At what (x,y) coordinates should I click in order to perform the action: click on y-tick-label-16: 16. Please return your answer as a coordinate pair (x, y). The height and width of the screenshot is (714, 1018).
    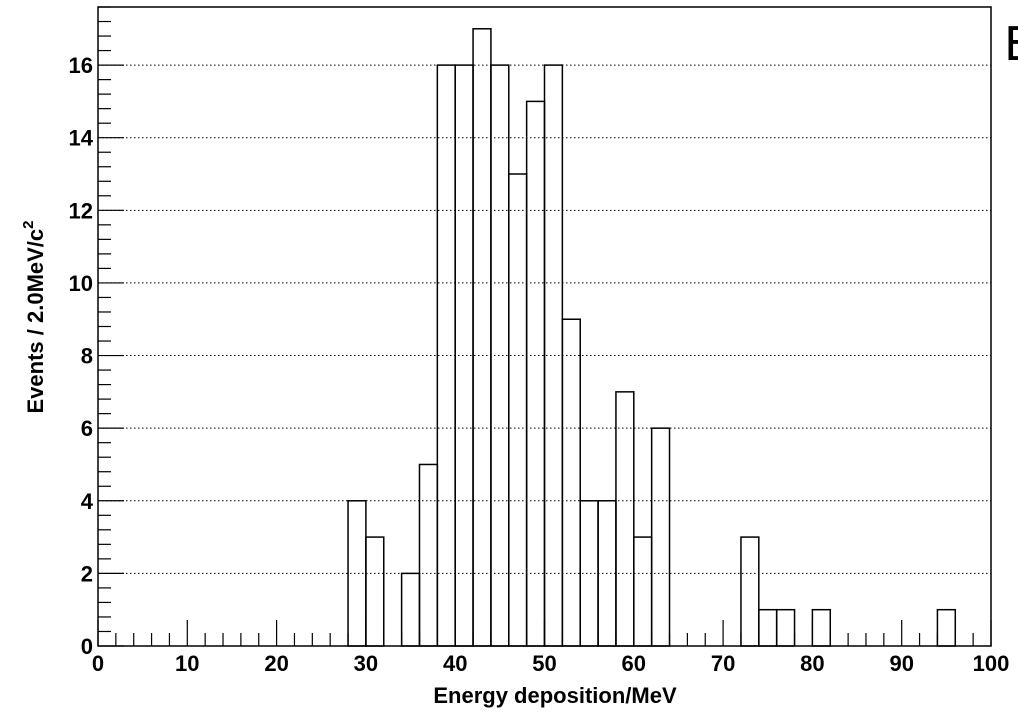
    Looking at the image, I should click on (81, 65).